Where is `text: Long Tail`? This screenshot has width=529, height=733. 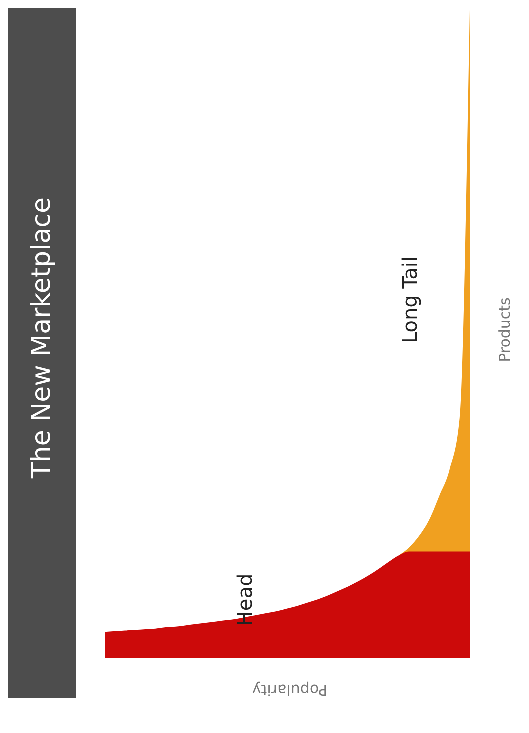 text: Long Tail is located at coordinates (410, 300).